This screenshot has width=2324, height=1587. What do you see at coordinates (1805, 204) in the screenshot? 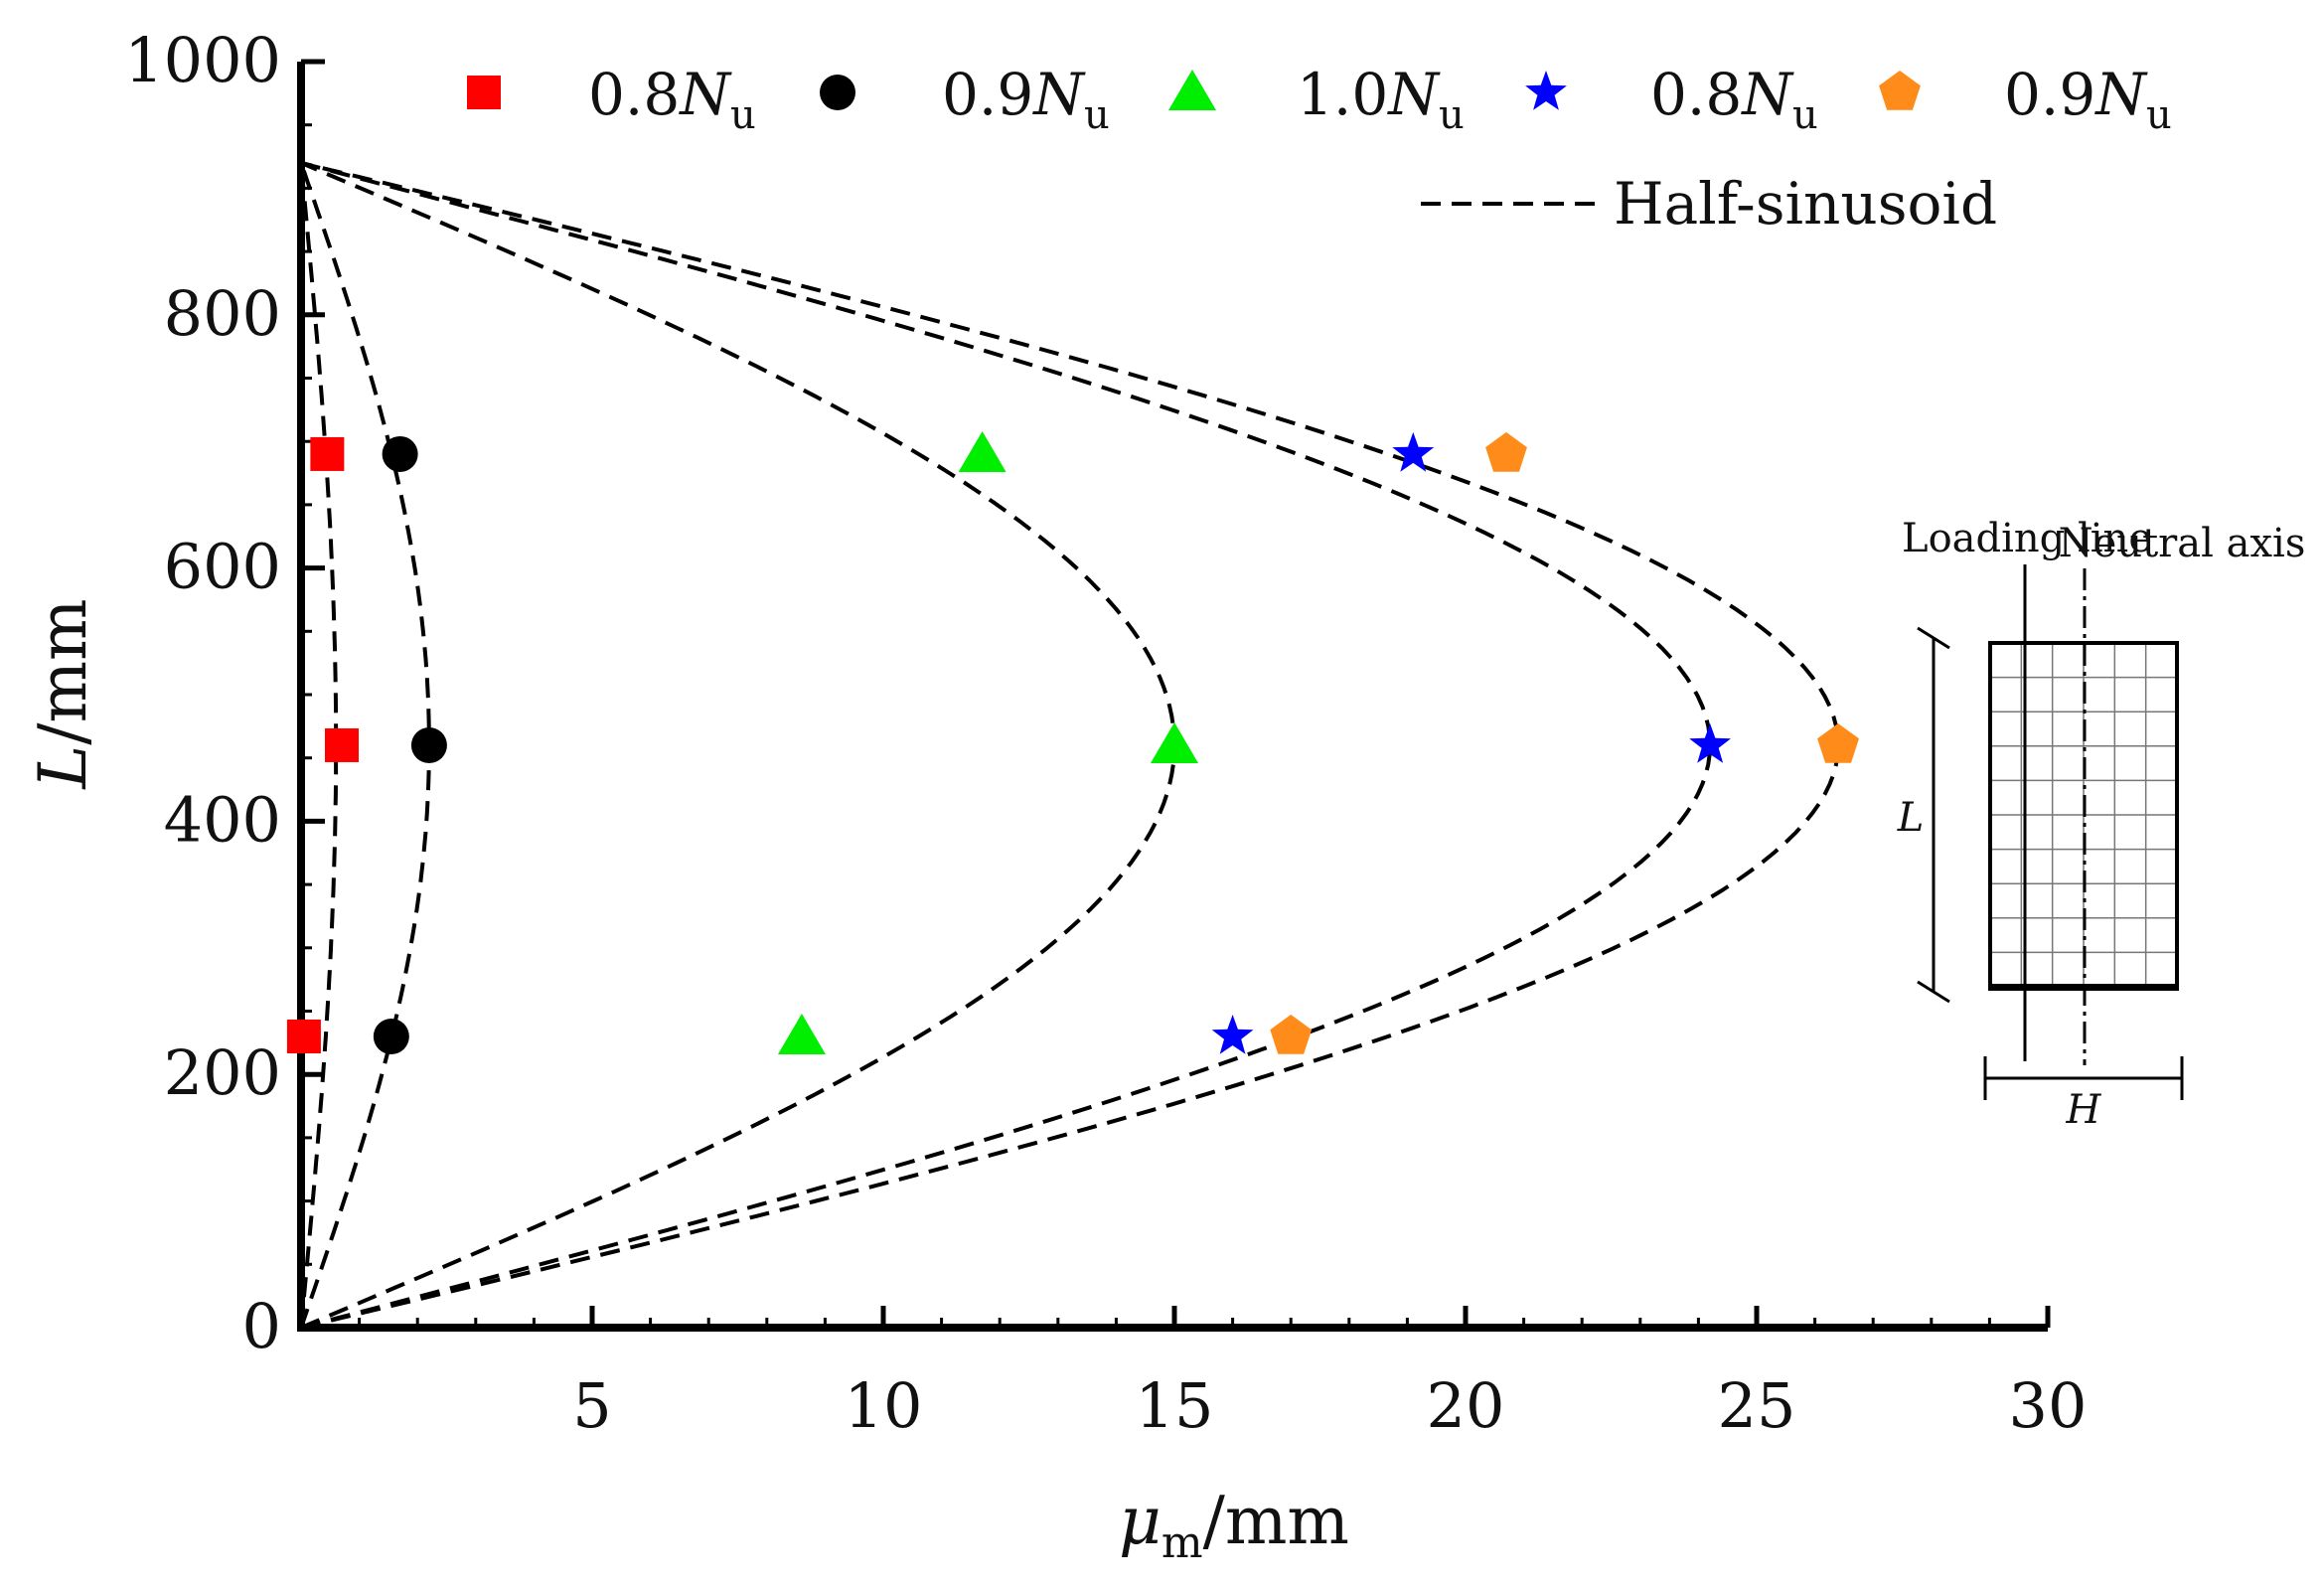
I see `legend-label-half-sinusoid: Half-sinusoid` at bounding box center [1805, 204].